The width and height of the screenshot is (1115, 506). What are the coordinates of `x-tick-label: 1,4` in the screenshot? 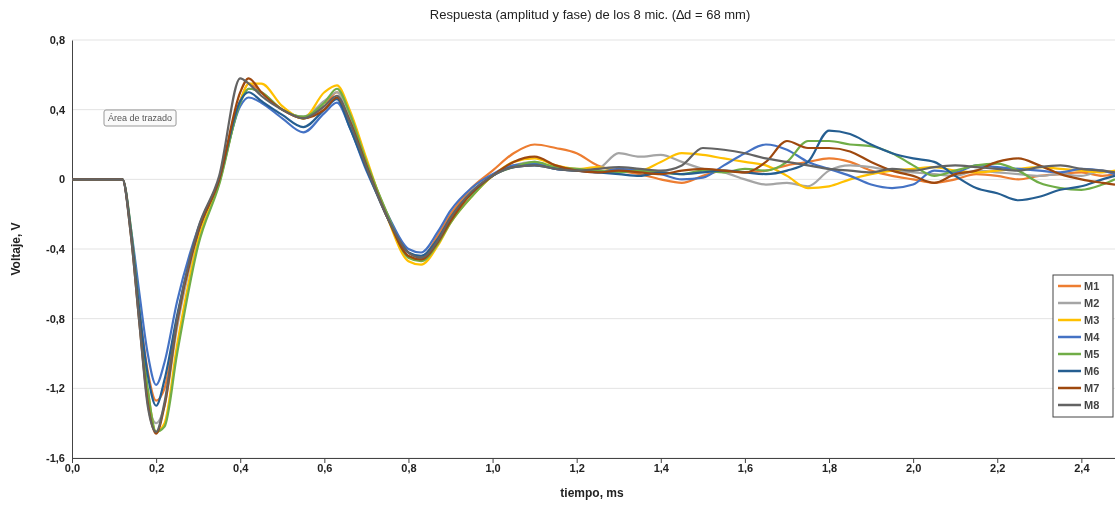 It's located at (661, 468).